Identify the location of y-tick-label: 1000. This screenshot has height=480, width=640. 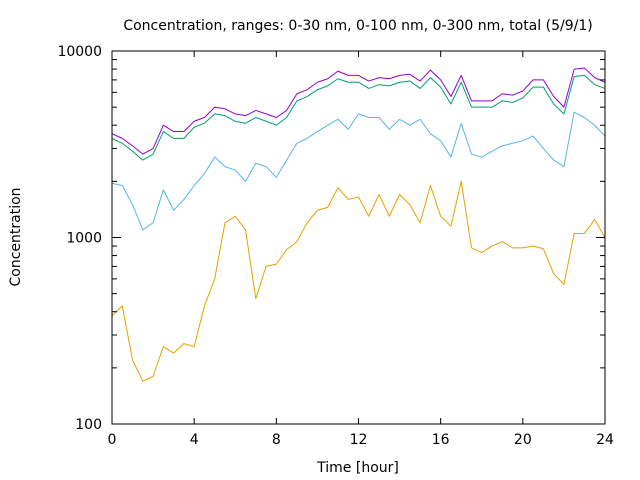
(84, 239).